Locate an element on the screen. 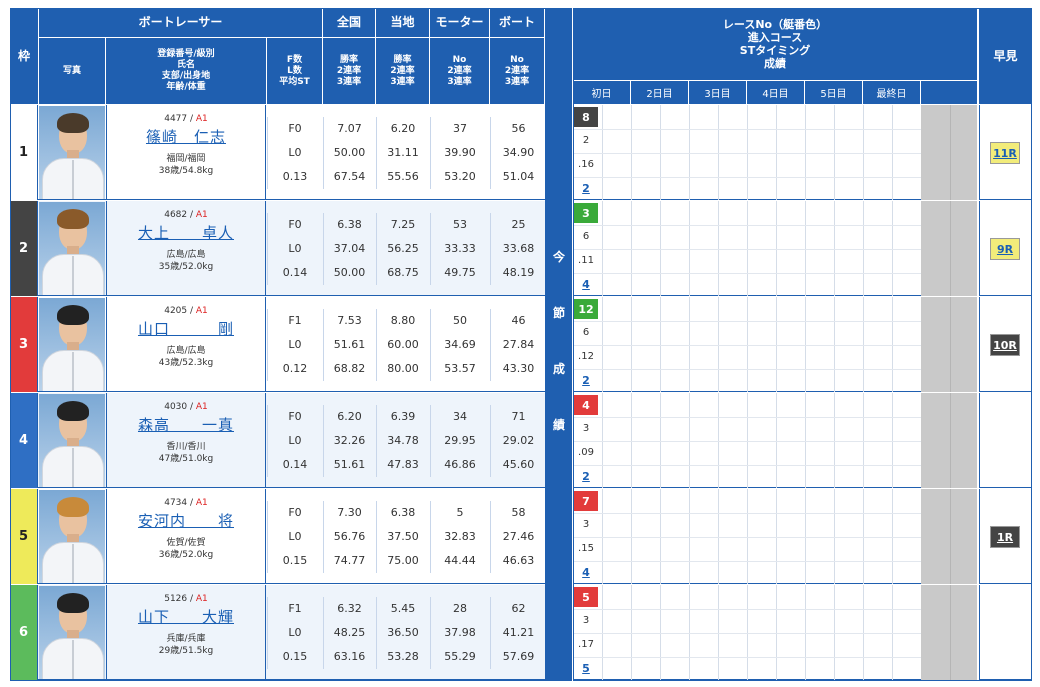 Image resolution: width=1040 pixels, height=687 pixels. touchi-stats: 7.25 56.25 68.75 is located at coordinates (402, 249).